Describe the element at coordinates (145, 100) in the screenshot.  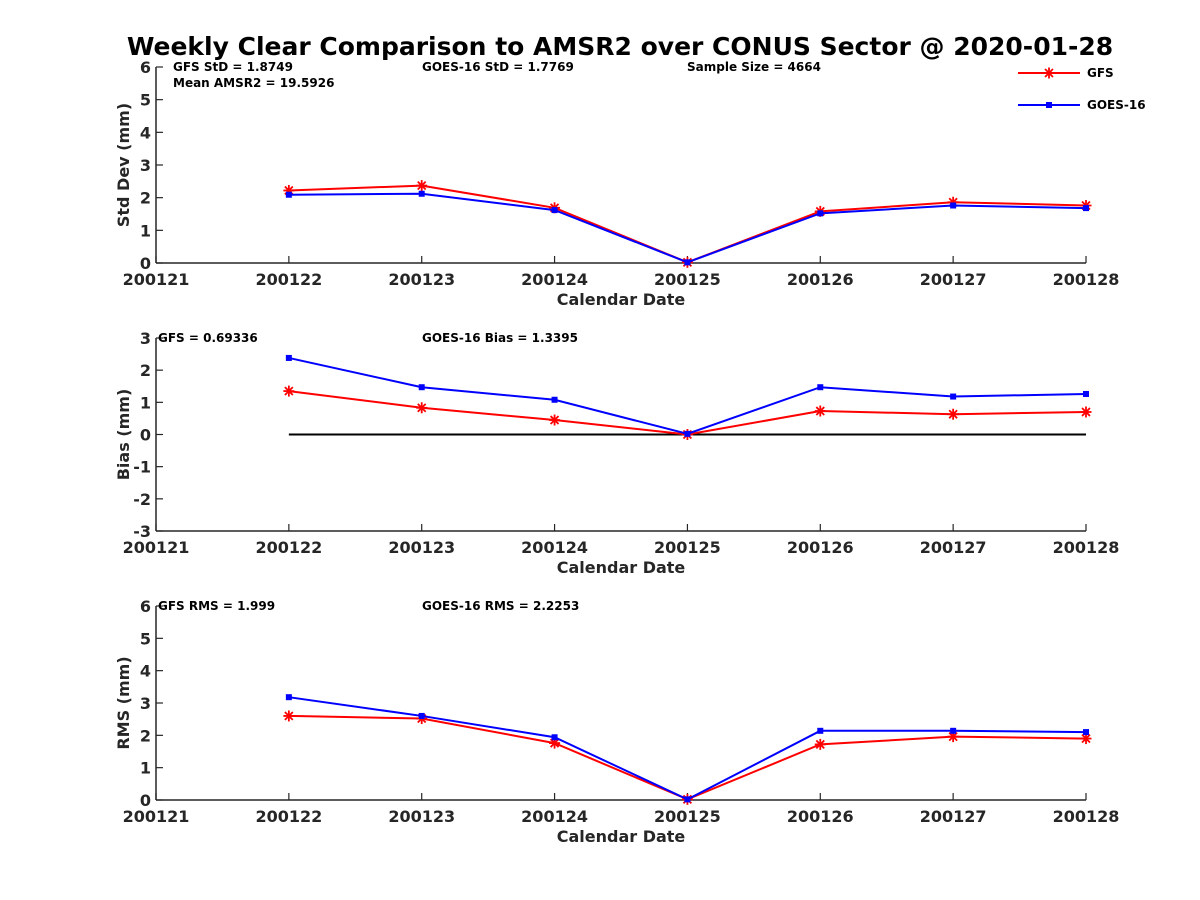
I see `y-tick-label: 5` at that location.